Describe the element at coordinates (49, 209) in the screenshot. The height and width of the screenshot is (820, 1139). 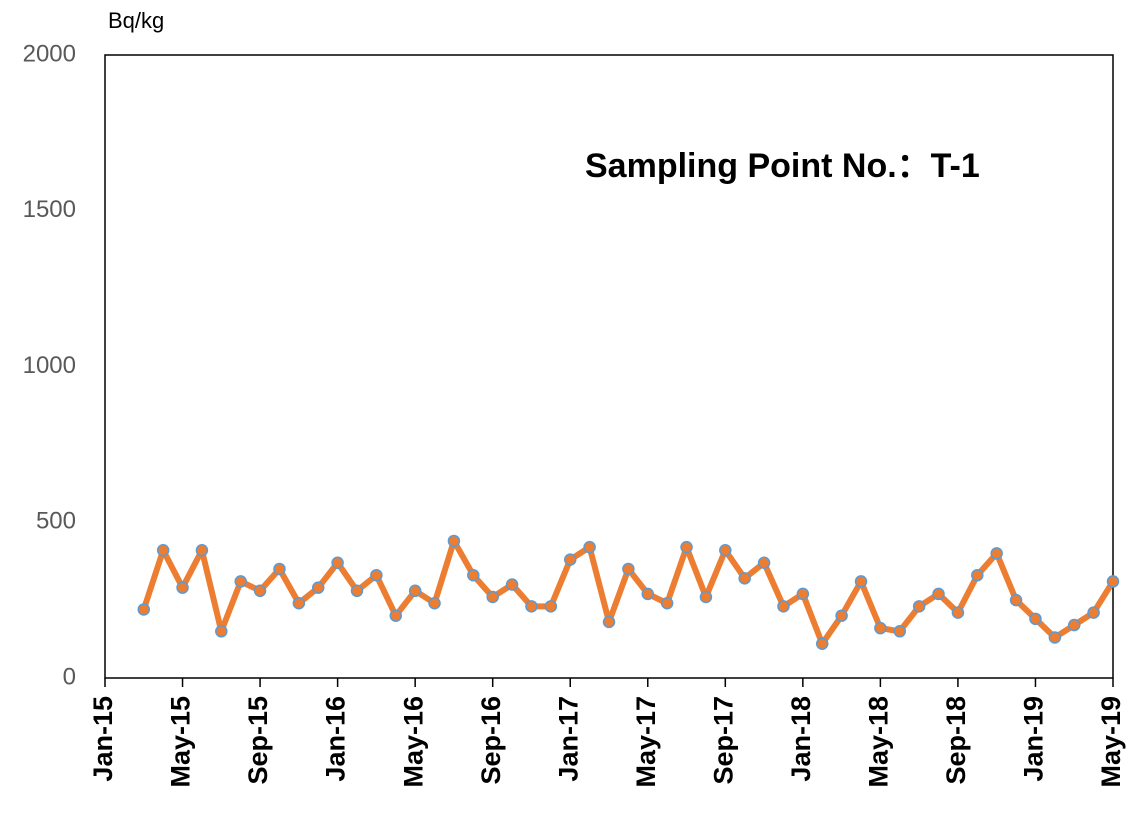
I see `y-tick-label: 1500` at that location.